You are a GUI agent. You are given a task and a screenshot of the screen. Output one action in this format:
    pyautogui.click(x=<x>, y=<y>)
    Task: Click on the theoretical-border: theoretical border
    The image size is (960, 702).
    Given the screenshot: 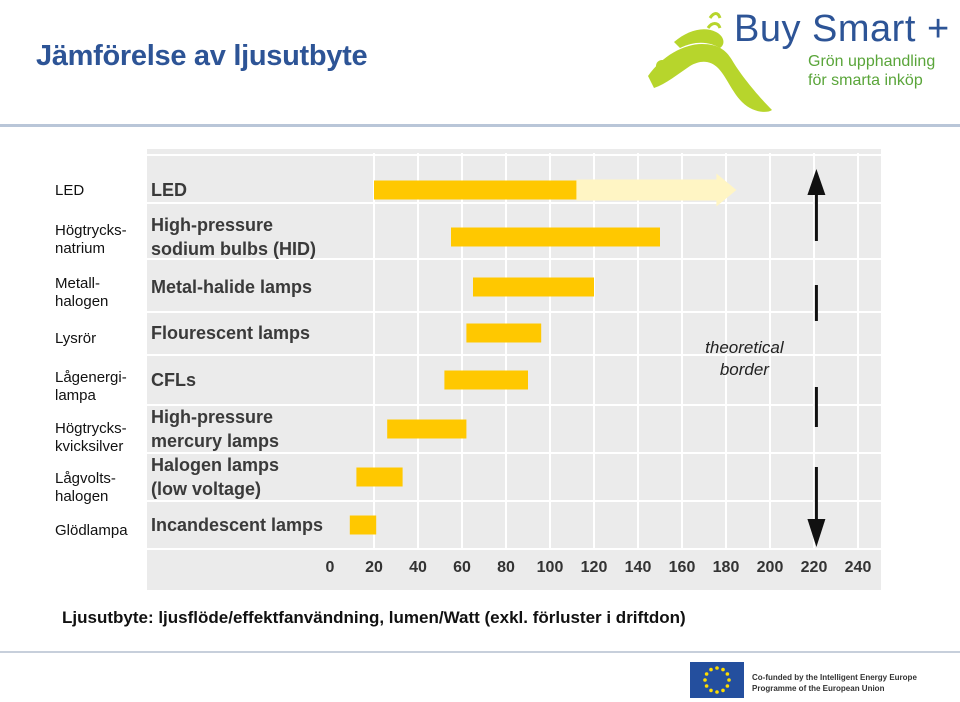 What is the action you would take?
    pyautogui.click(x=765, y=358)
    